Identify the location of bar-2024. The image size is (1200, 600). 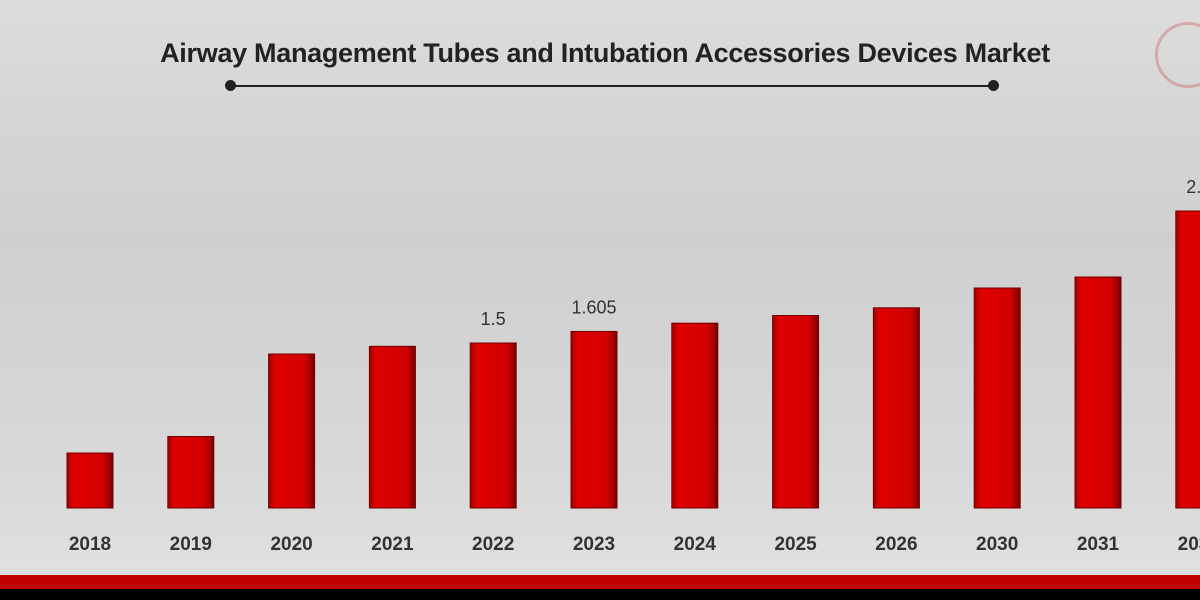
(695, 415).